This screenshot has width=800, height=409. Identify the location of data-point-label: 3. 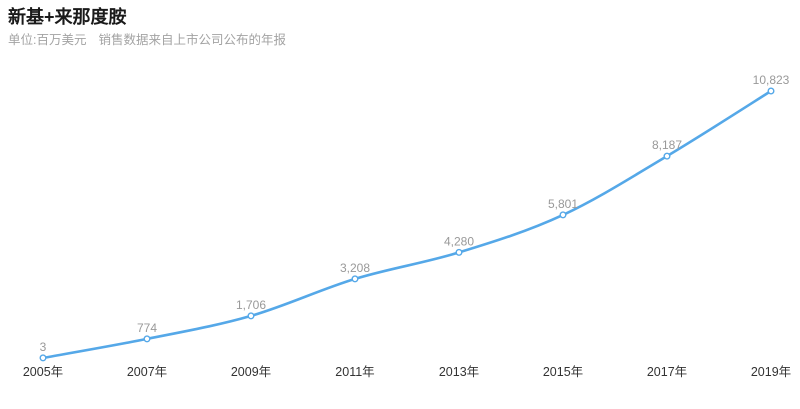
(43, 347).